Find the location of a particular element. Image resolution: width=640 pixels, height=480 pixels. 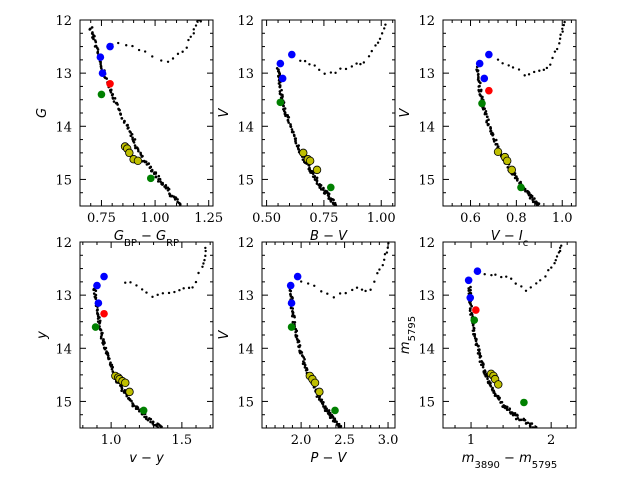

axes-frame is located at coordinates (146, 113).